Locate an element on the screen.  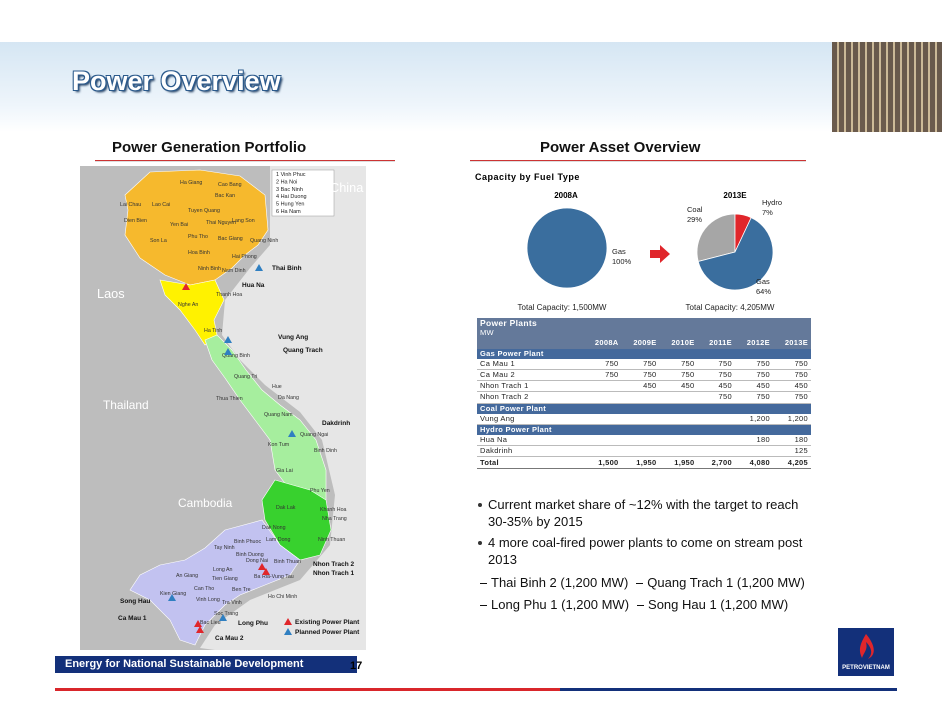
country-label: Laos is located at coordinates (111, 293).